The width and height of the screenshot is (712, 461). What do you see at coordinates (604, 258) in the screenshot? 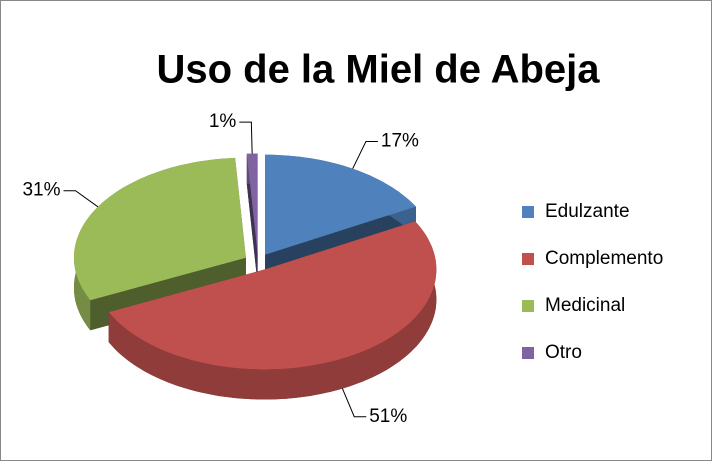
I see `legend-label: Complemento` at bounding box center [604, 258].